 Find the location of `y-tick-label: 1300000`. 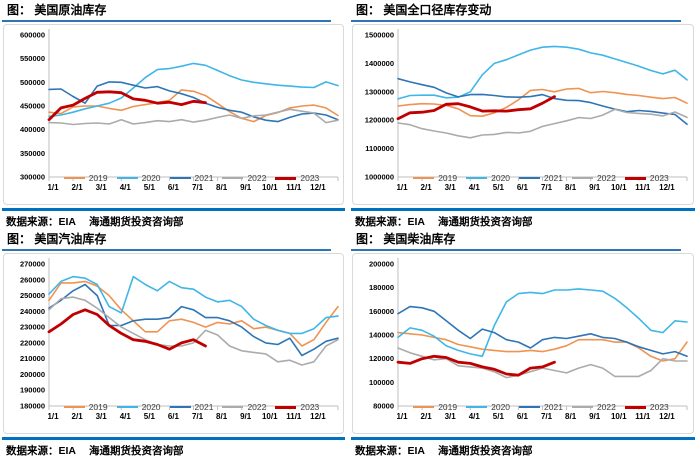

y-tick-label: 1300000 is located at coordinates (379, 91).